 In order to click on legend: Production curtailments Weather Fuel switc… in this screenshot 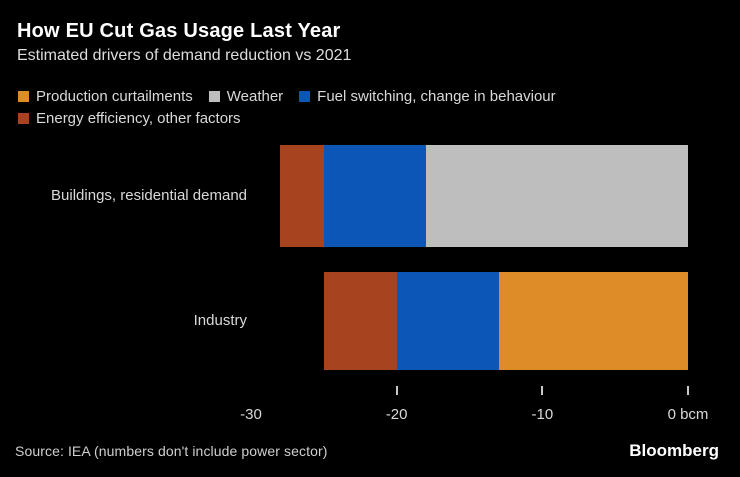, I will do `click(295, 107)`.